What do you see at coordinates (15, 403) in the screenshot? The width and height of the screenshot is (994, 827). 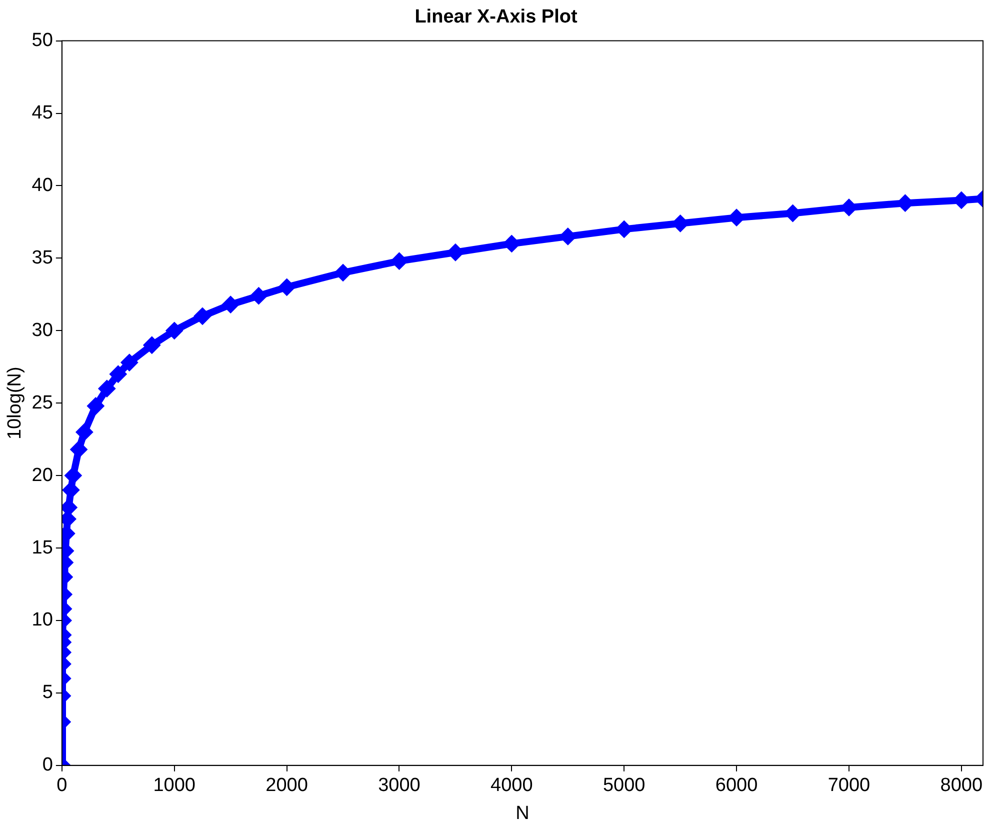 I see `y-axis-title: 10log(N)` at bounding box center [15, 403].